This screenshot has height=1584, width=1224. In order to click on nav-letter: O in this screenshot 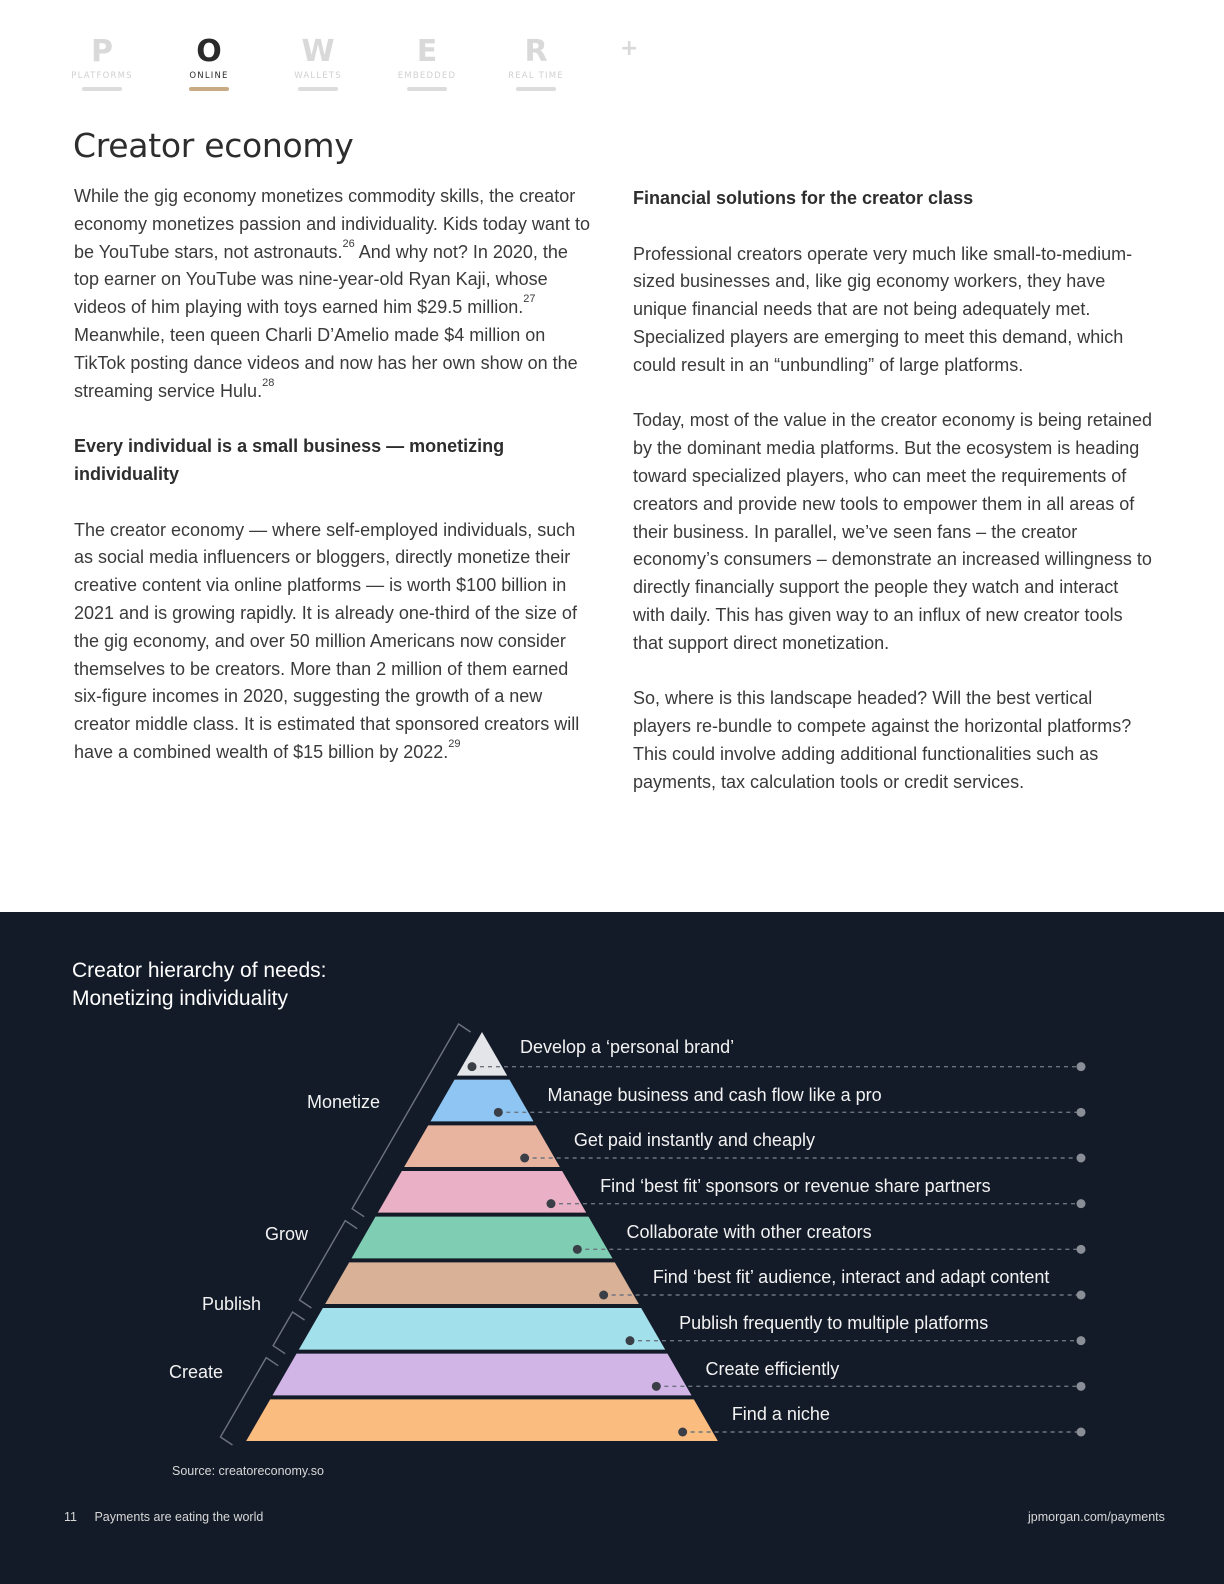, I will do `click(209, 51)`.